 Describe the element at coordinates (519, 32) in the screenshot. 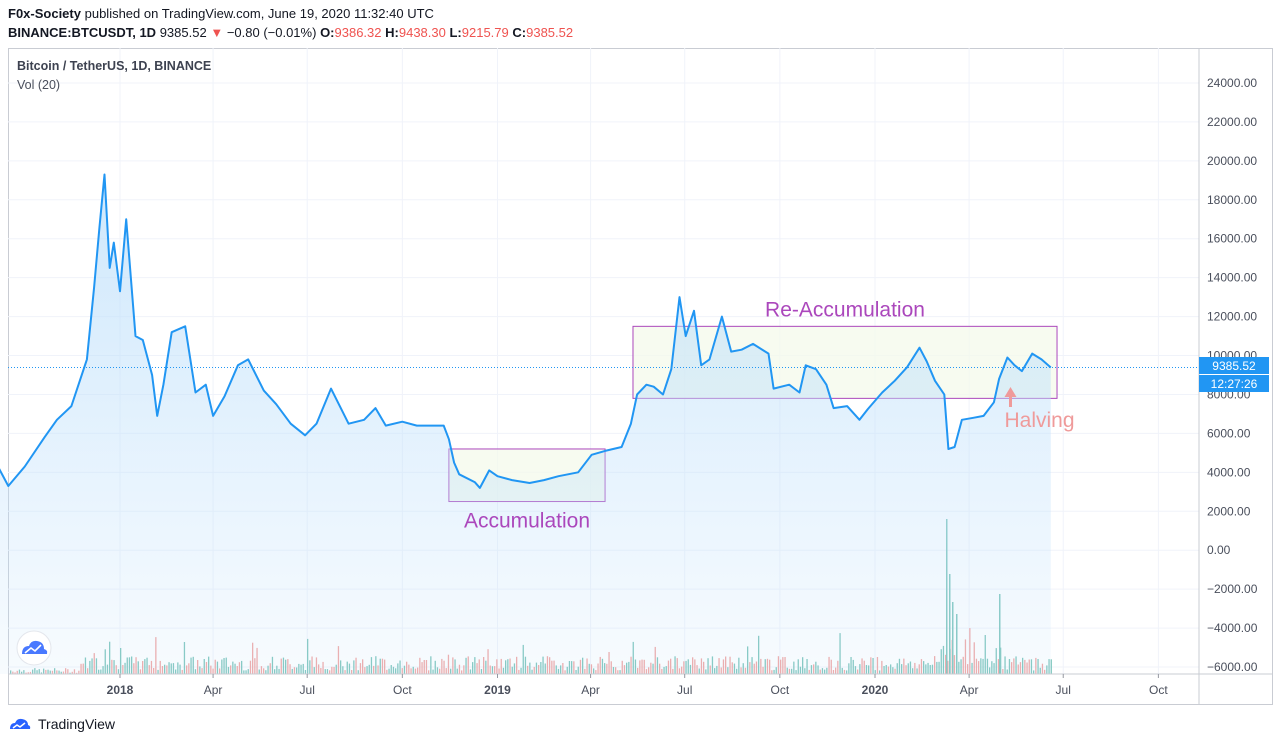

I see `close-label: C:` at that location.